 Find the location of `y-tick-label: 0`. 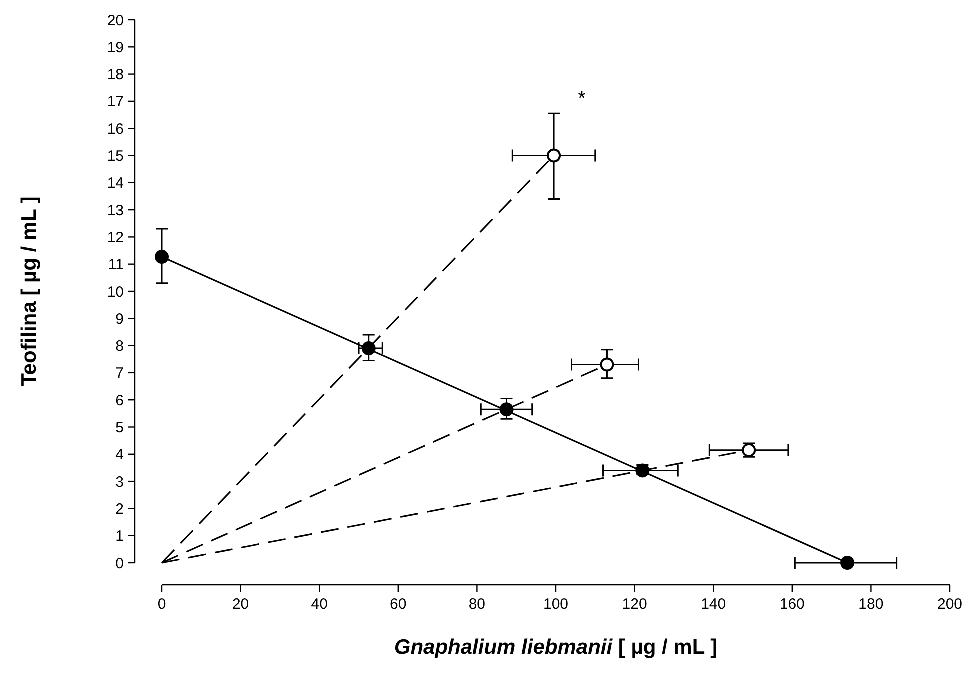

y-tick-label: 0 is located at coordinates (120, 563).